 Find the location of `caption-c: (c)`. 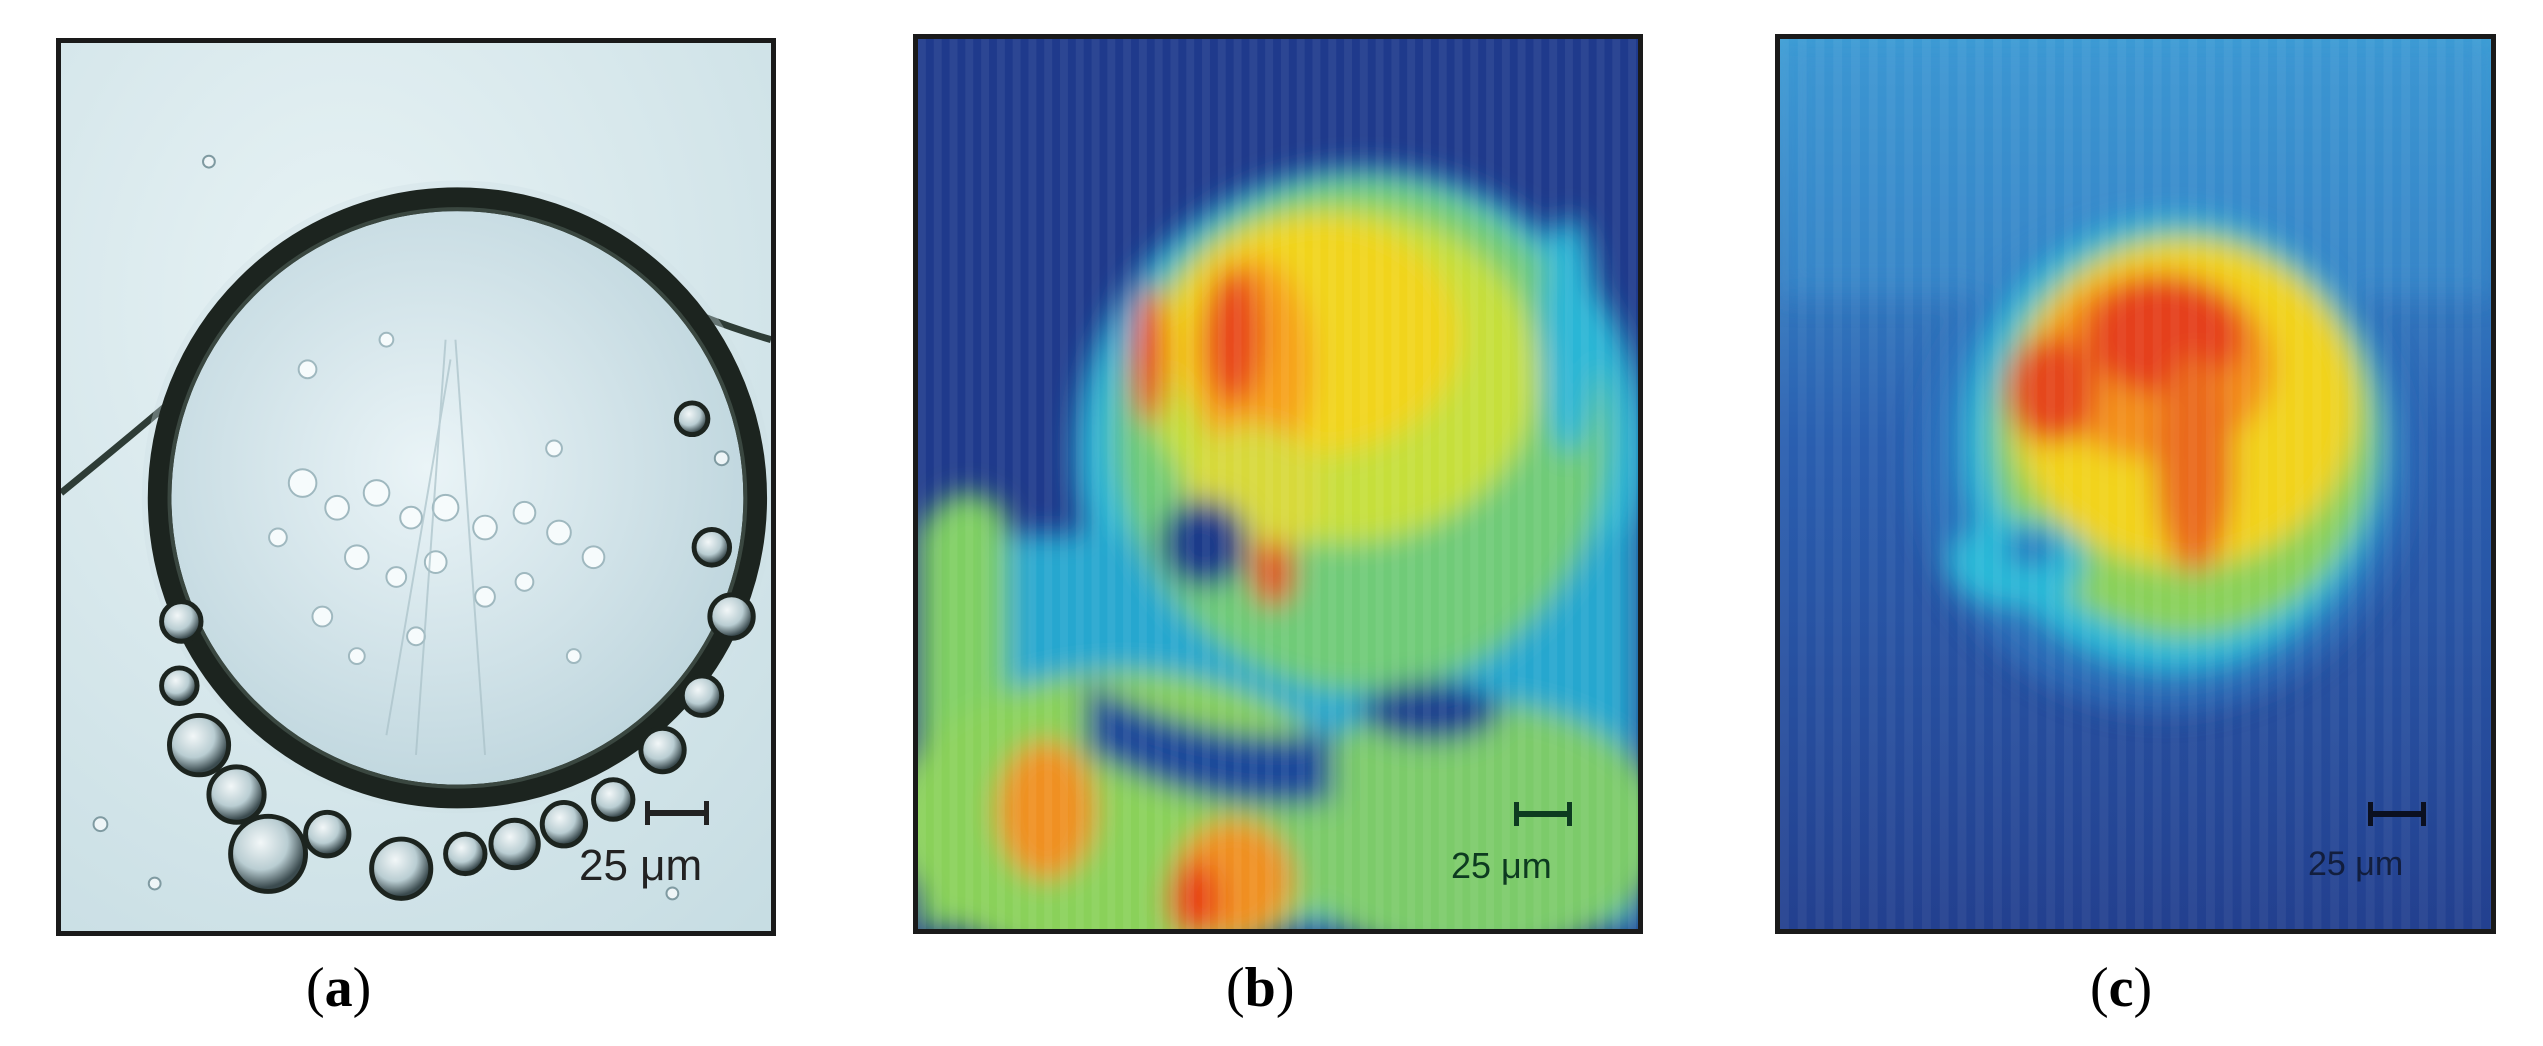

caption-c: (c) is located at coordinates (2121, 988).